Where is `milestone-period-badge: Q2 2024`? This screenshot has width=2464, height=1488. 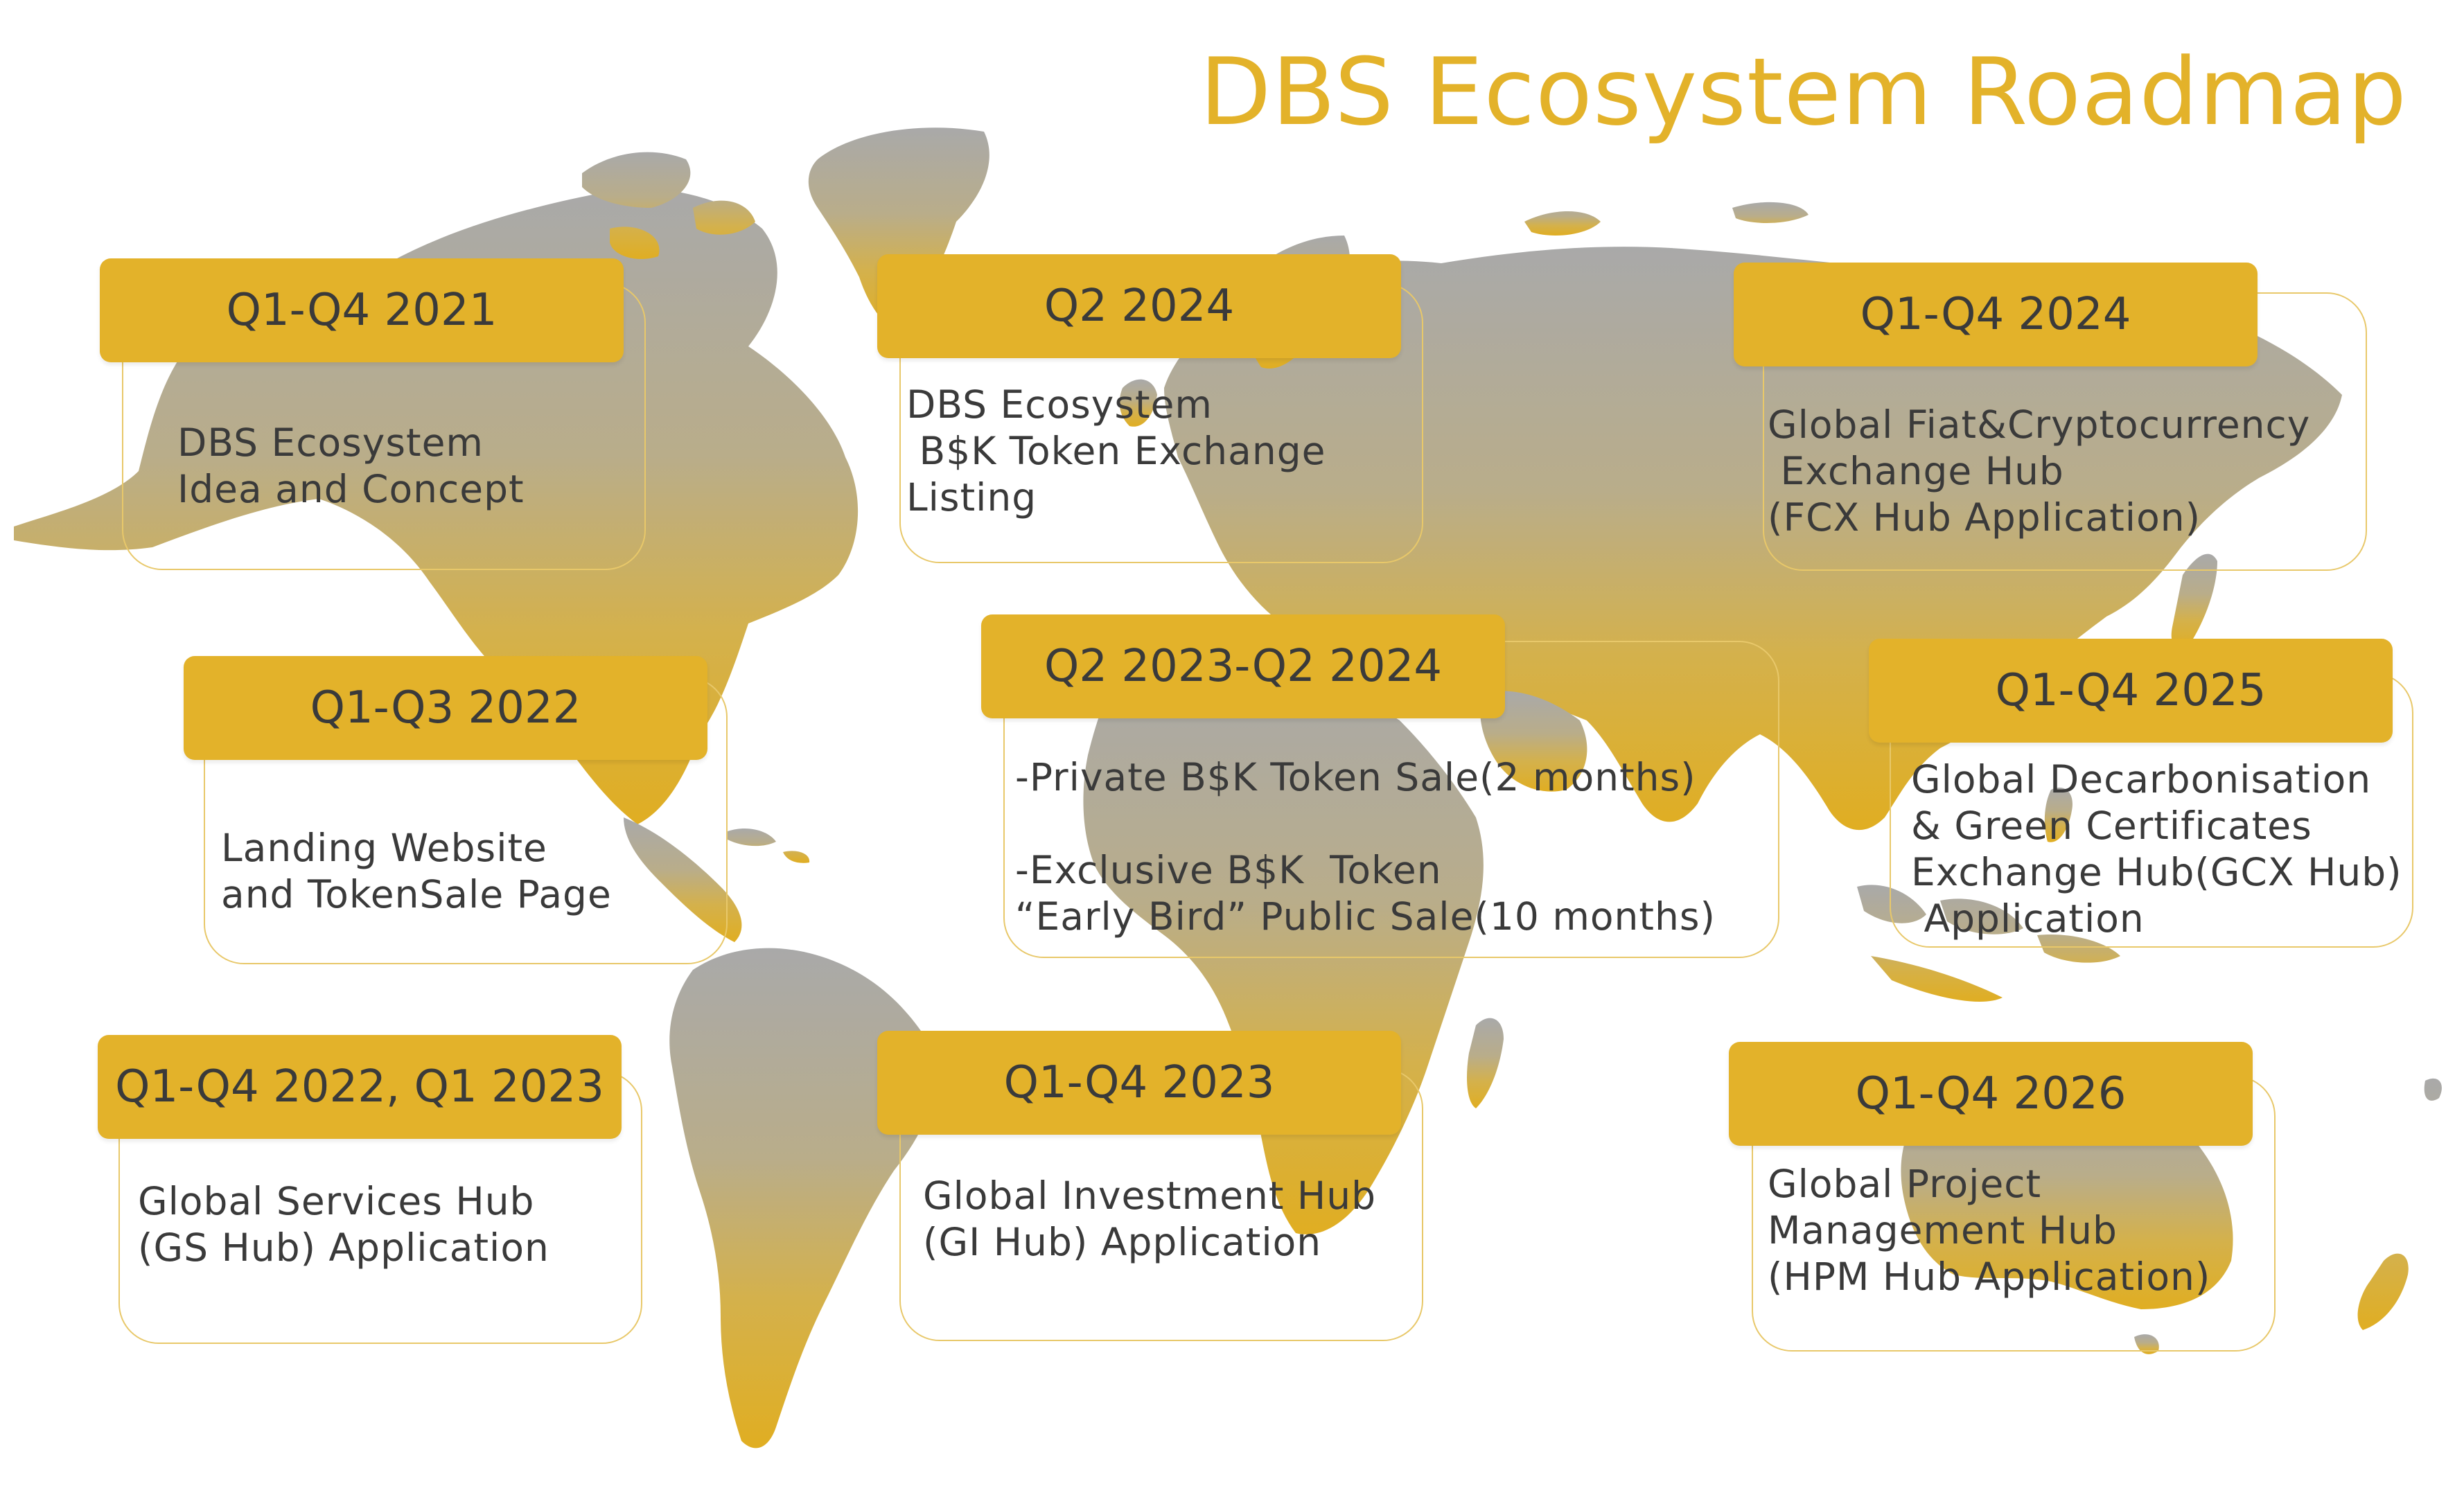
milestone-period-badge: Q2 2024 is located at coordinates (1139, 306).